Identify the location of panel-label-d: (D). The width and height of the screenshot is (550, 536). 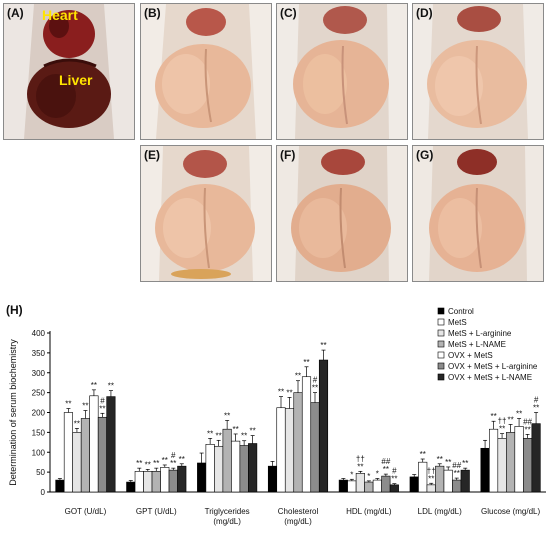
(424, 13).